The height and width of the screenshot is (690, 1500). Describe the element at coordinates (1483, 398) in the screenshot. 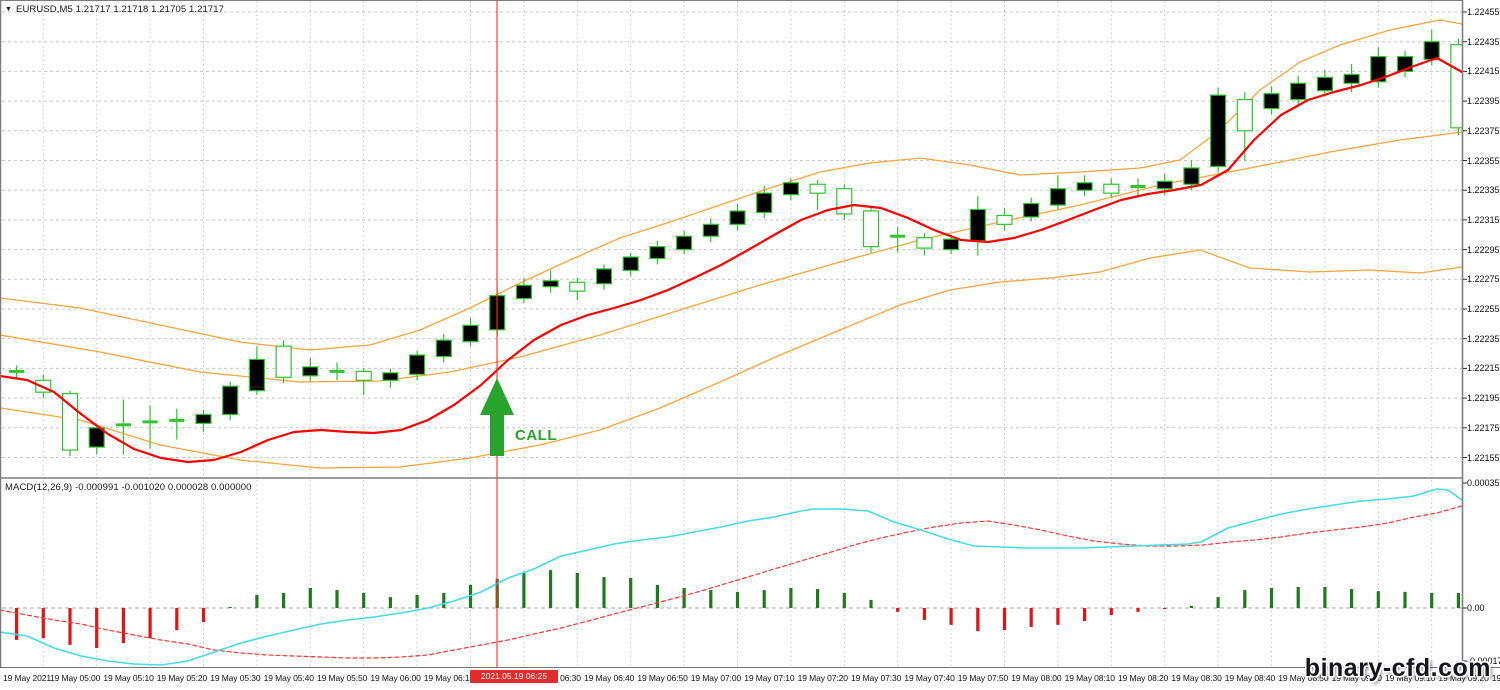

I see `price-axis-label: 1.22195` at that location.